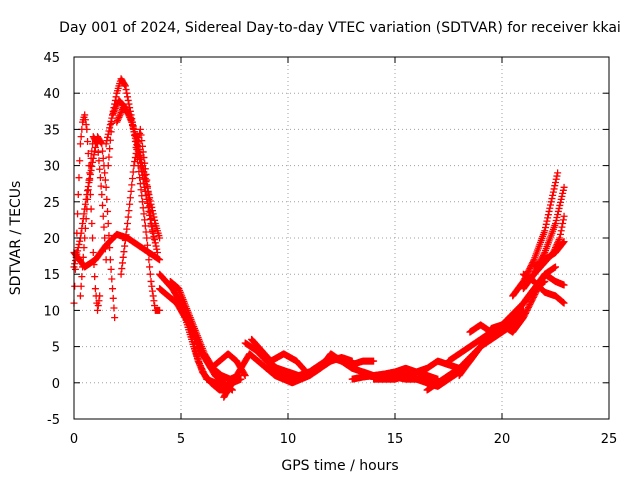  Describe the element at coordinates (339, 466) in the screenshot. I see `x-axis-label: GPS time / hours` at that location.